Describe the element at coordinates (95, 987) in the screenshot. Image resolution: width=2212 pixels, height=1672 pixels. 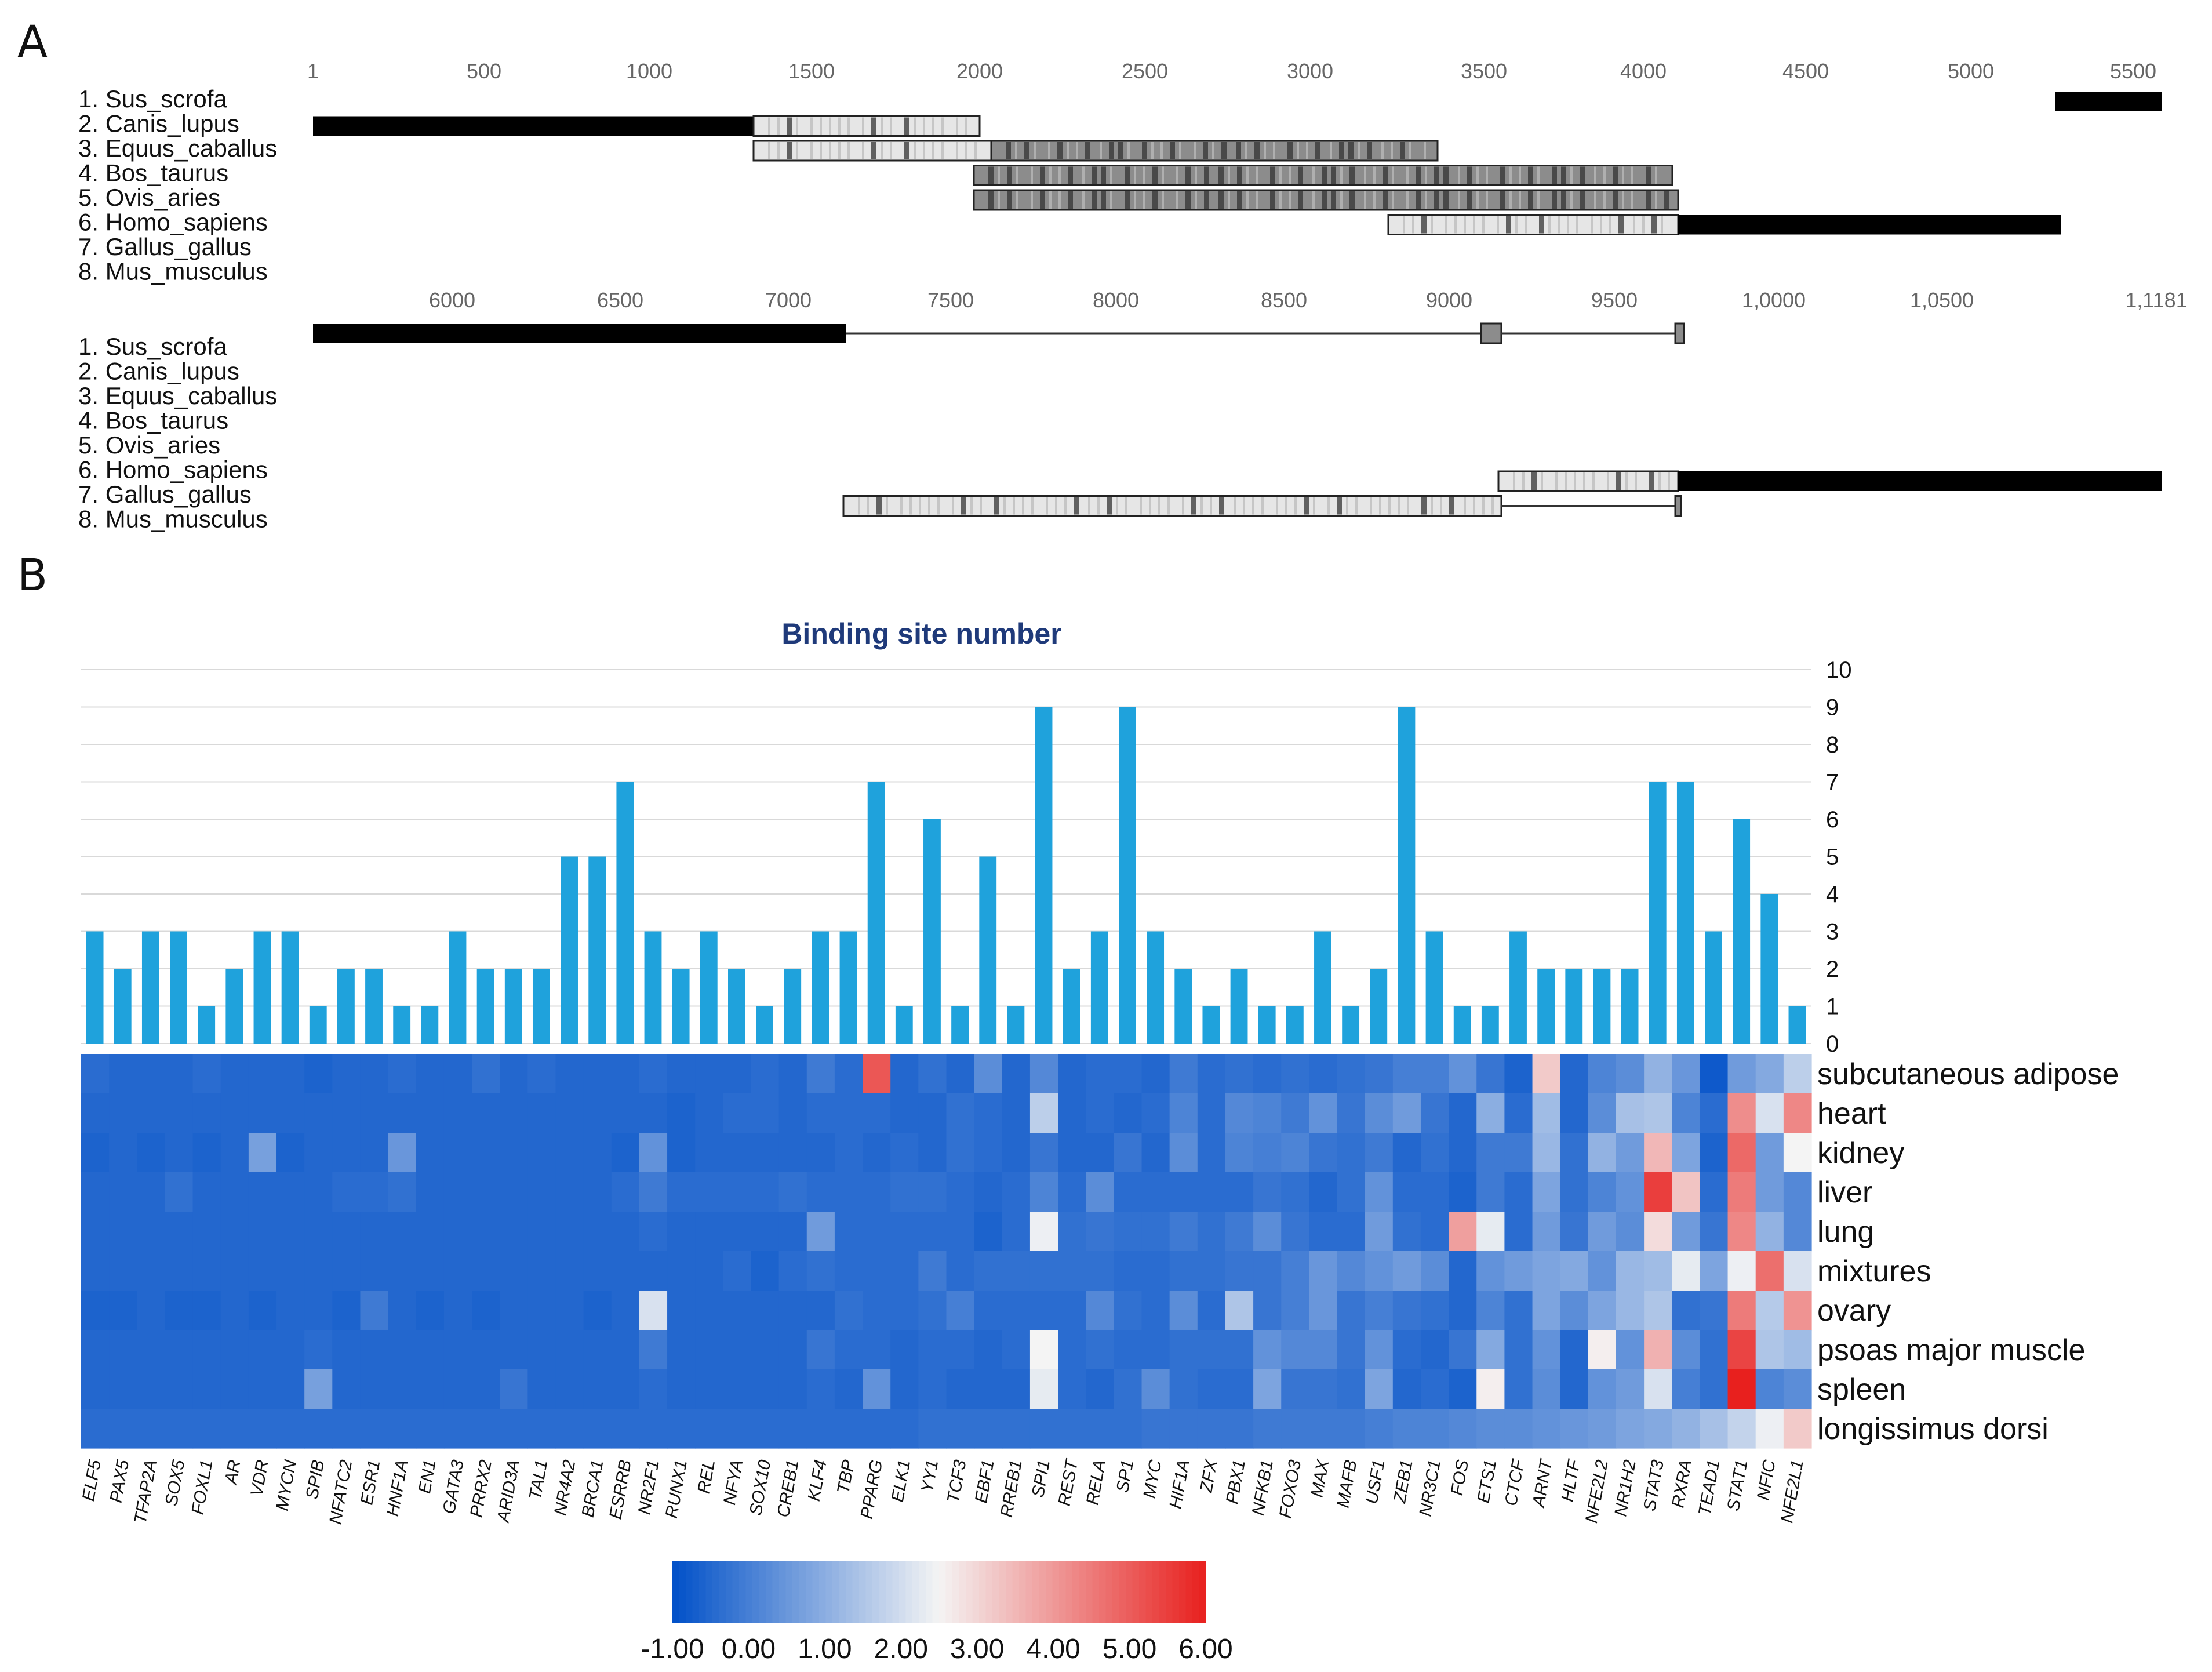
I see `bar-ELF5` at that location.